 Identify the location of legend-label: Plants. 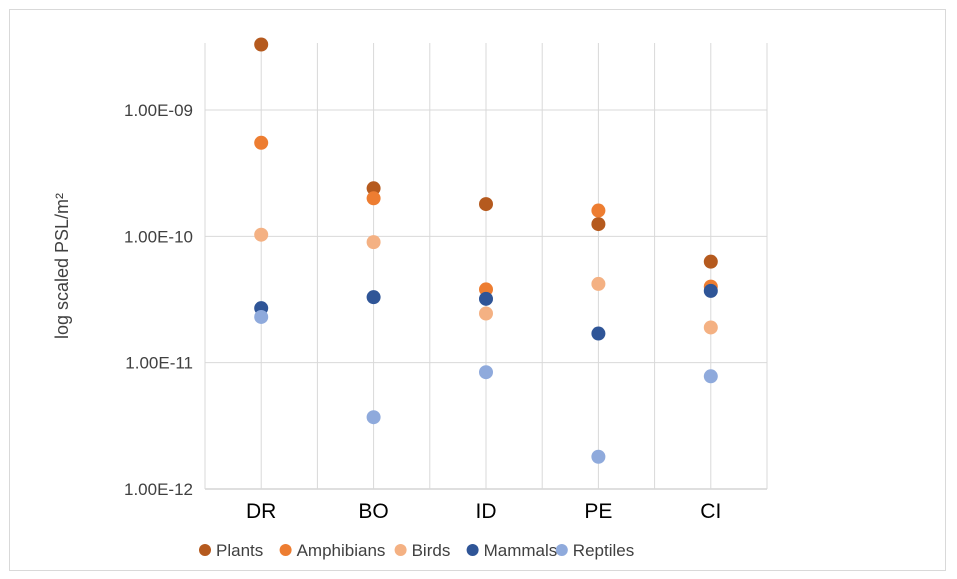
(239, 550).